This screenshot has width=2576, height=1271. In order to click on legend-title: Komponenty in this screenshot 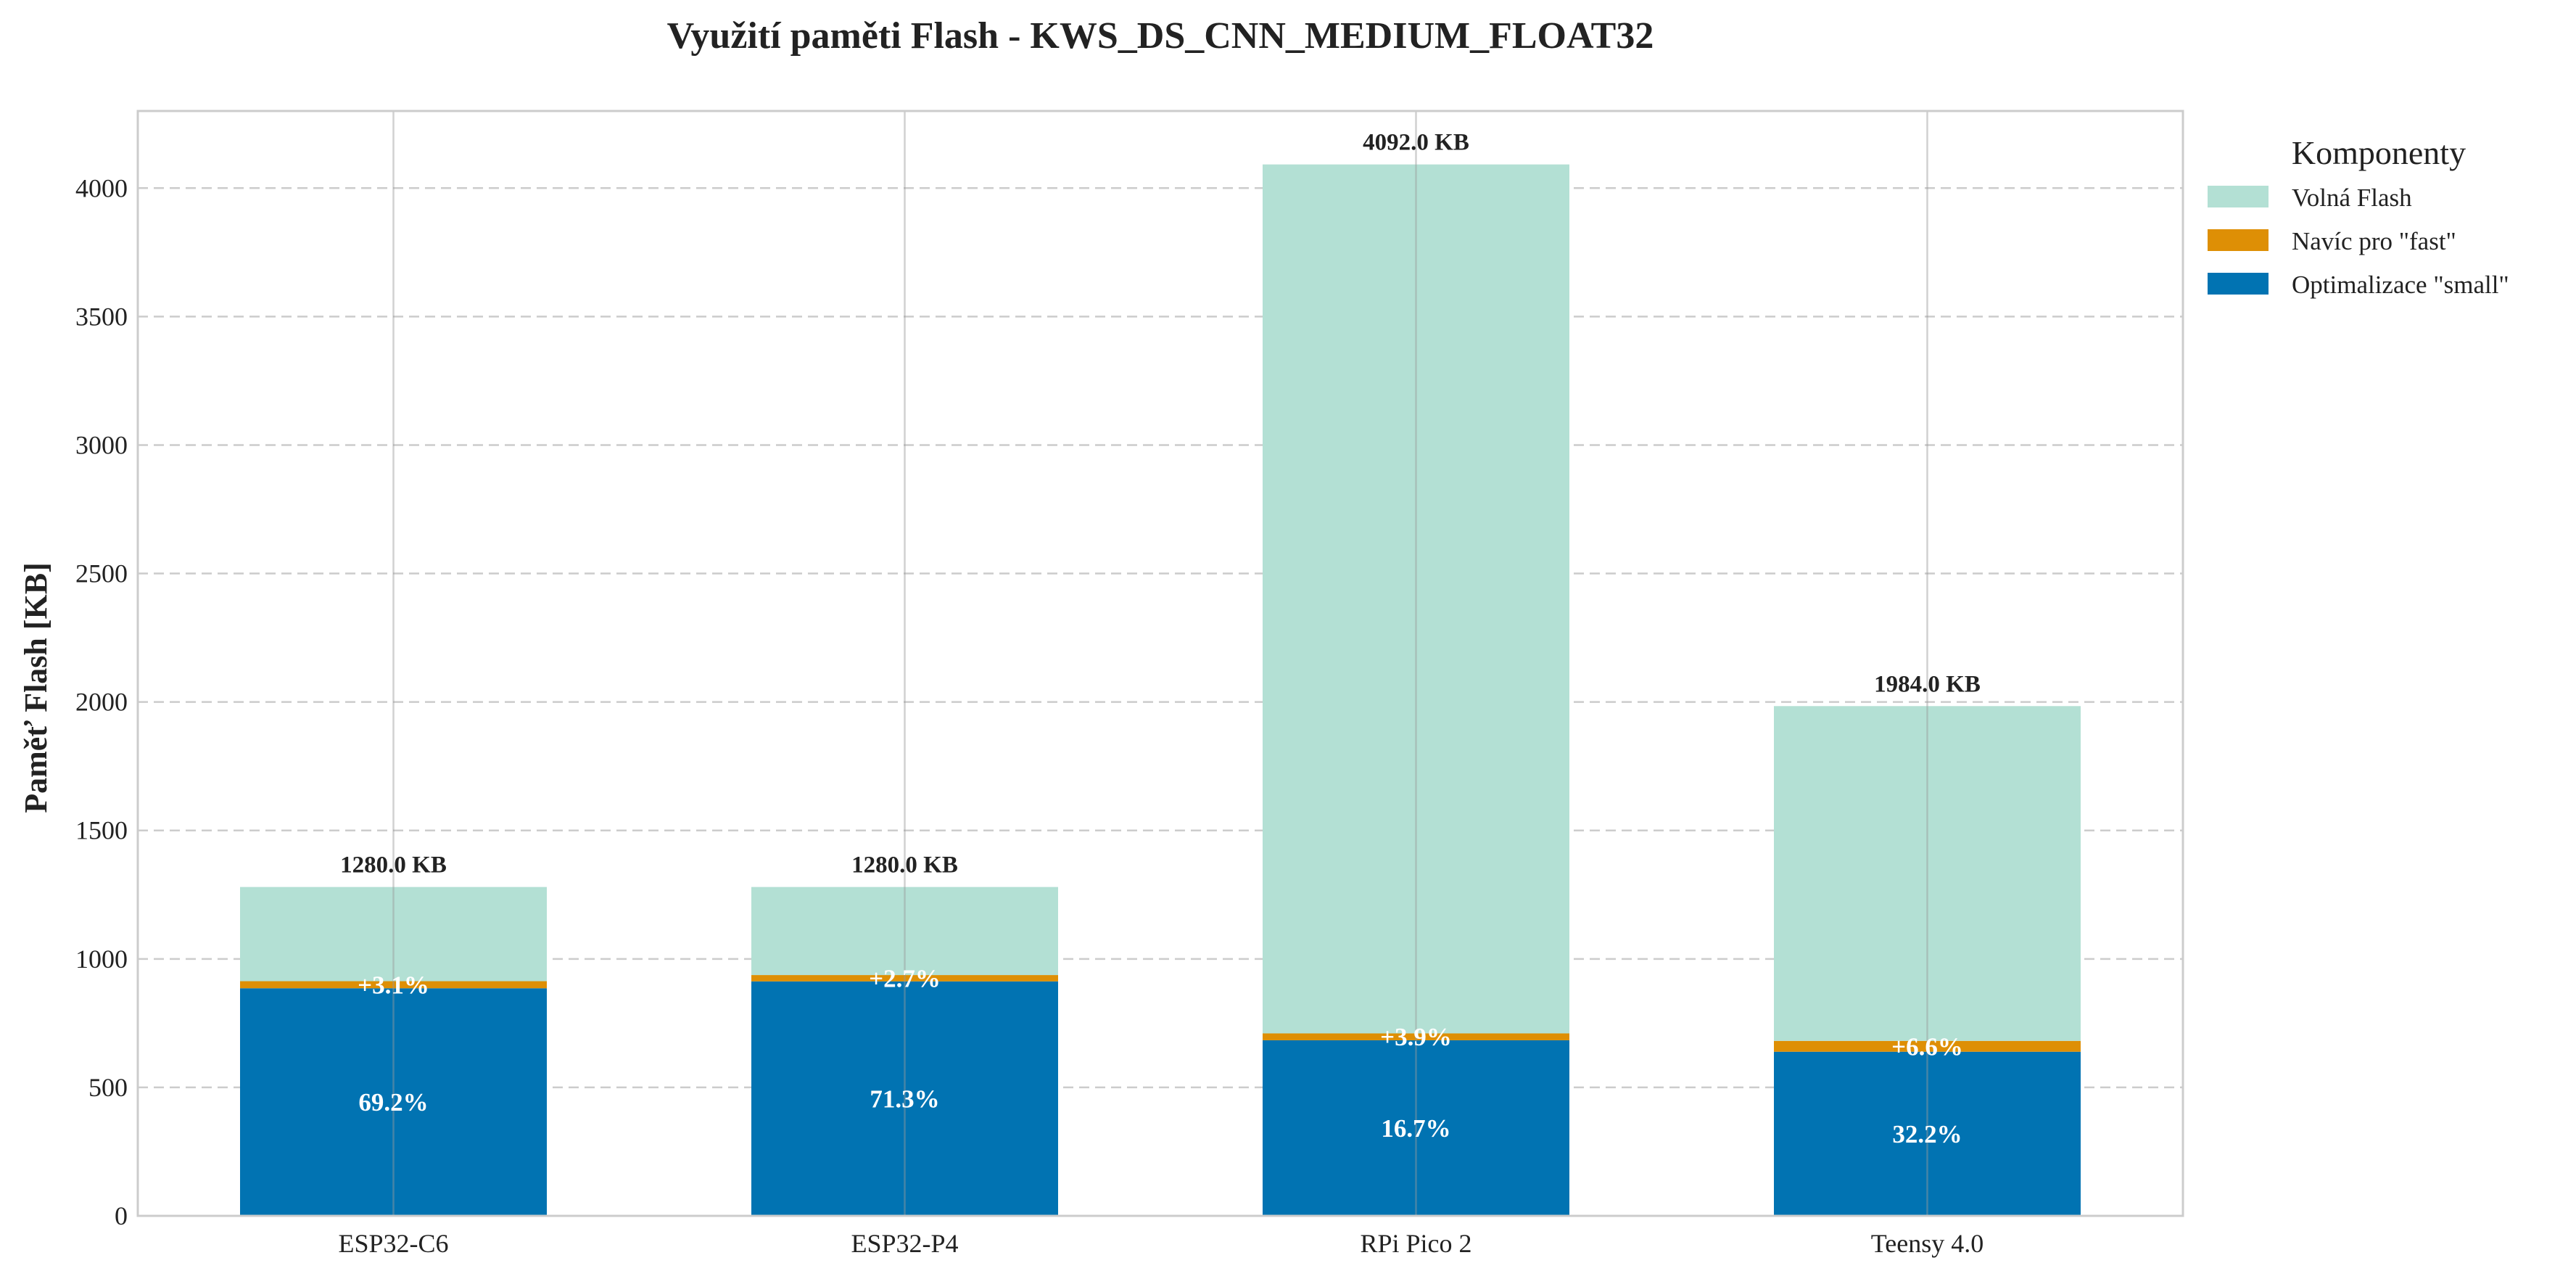, I will do `click(2379, 152)`.